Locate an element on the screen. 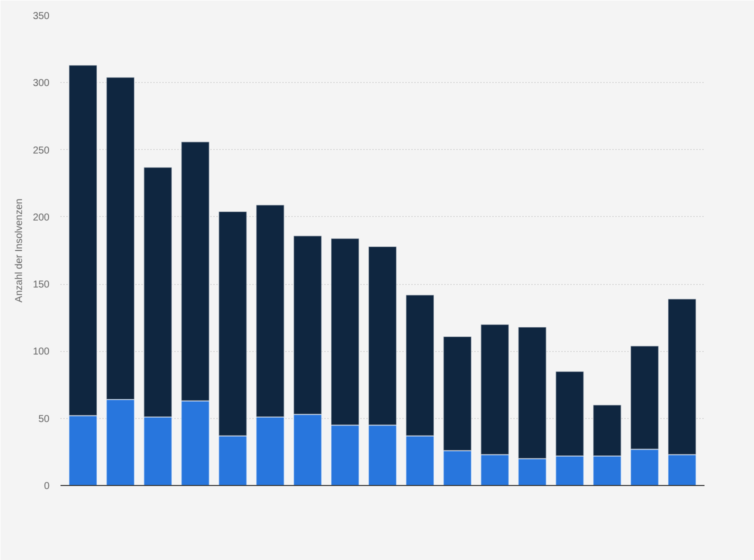  y-axis-title: Anzahl der Insolvenzen is located at coordinates (19, 250).